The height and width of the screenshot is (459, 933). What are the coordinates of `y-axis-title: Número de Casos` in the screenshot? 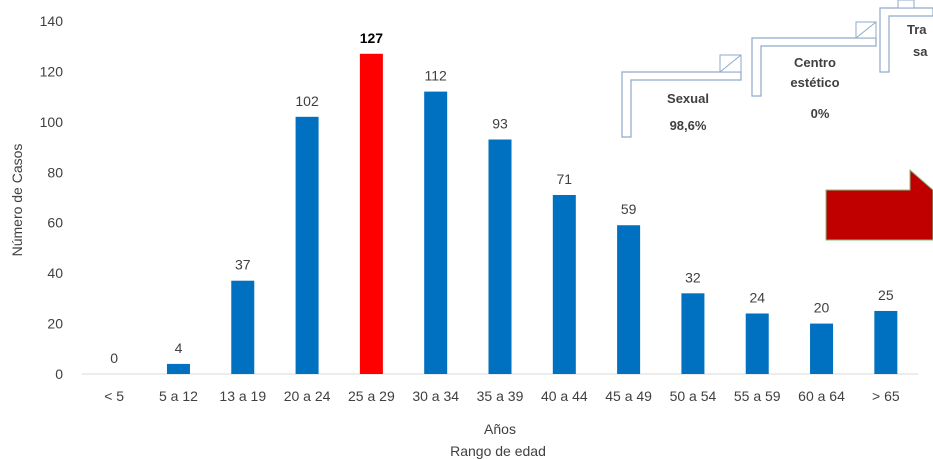 It's located at (17, 200).